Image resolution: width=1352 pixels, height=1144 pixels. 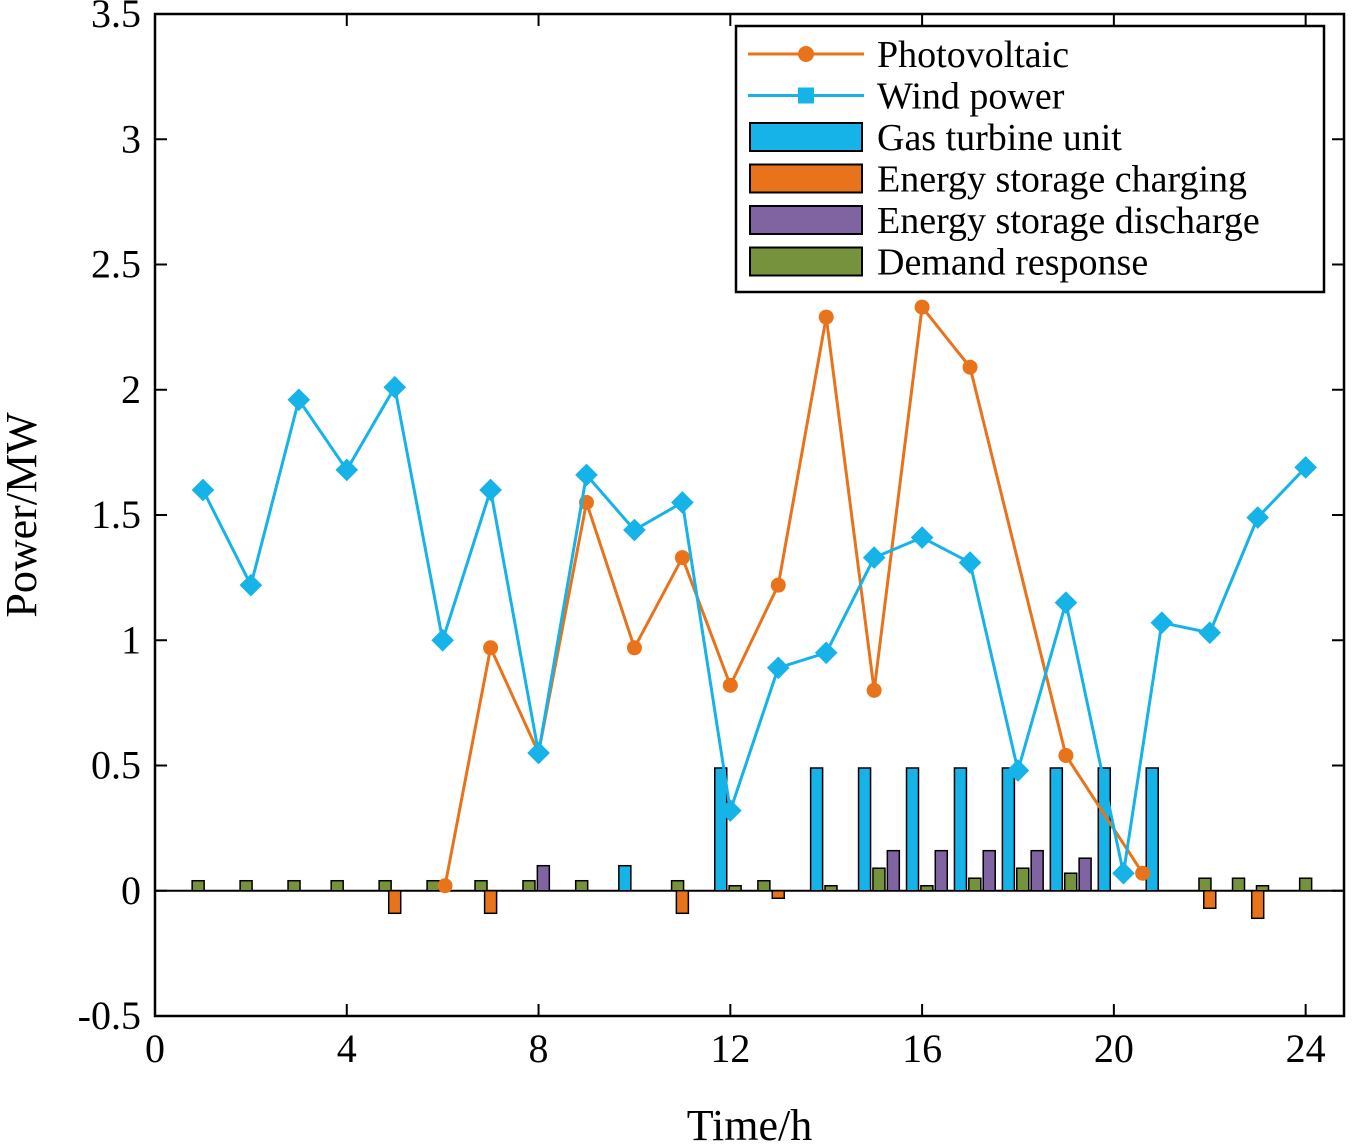 I want to click on x-axis-title: Time/h, so click(x=750, y=1122).